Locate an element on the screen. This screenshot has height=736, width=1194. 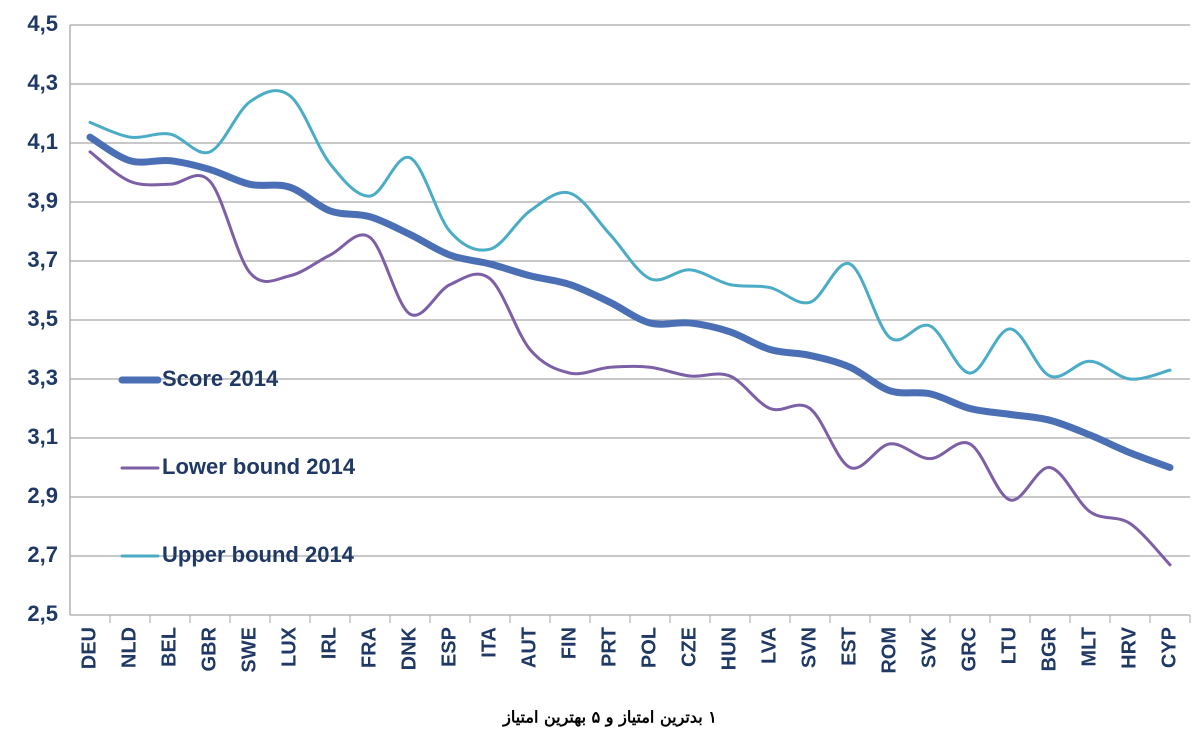
y-tick-label: 4,3 is located at coordinates (42, 82).